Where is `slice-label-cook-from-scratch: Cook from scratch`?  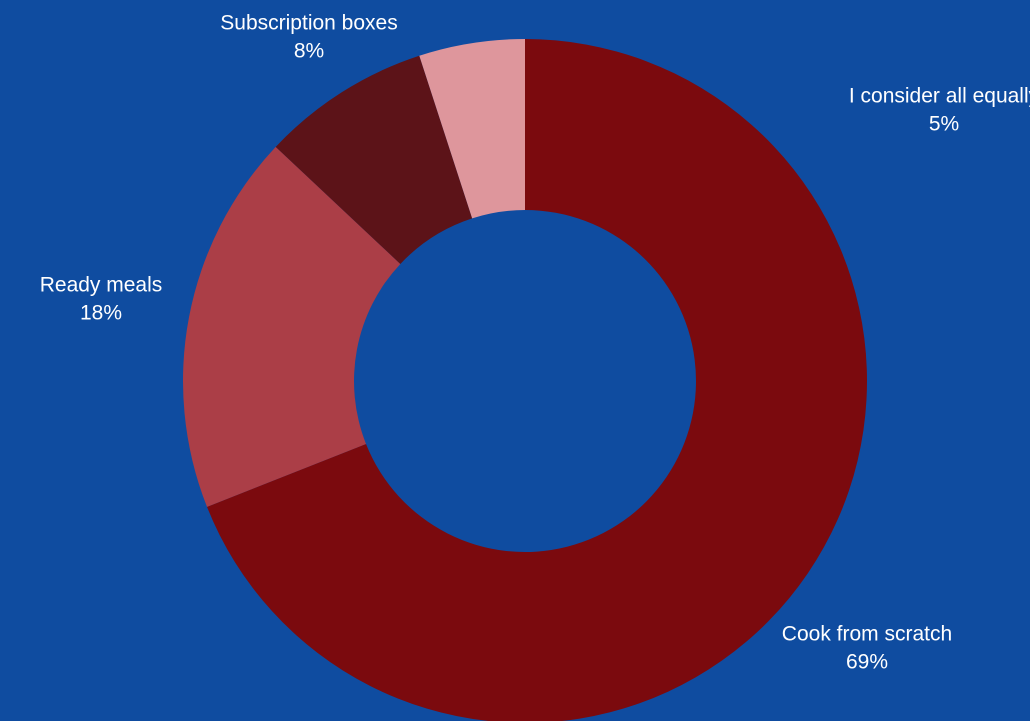
slice-label-cook-from-scratch: Cook from scratch is located at coordinates (867, 634).